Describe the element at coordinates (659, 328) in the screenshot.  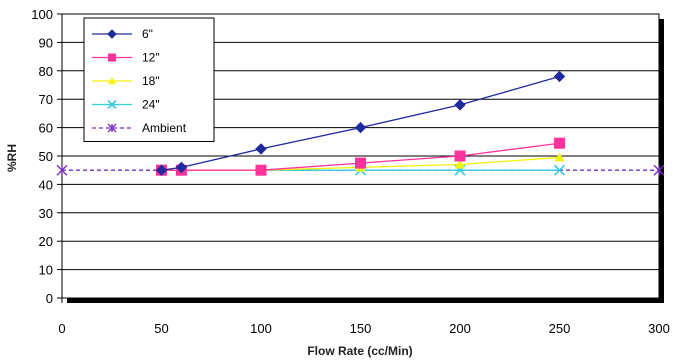
I see `x-tick-label: 300` at that location.